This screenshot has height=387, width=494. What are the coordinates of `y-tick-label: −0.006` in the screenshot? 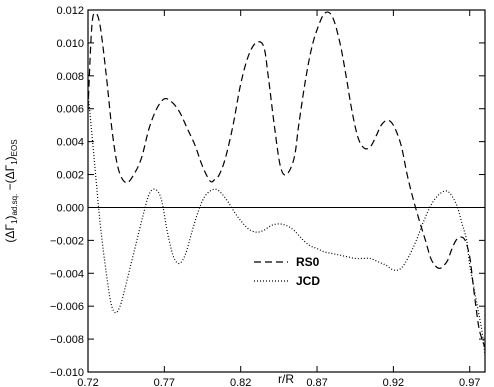 It's located at (67, 307).